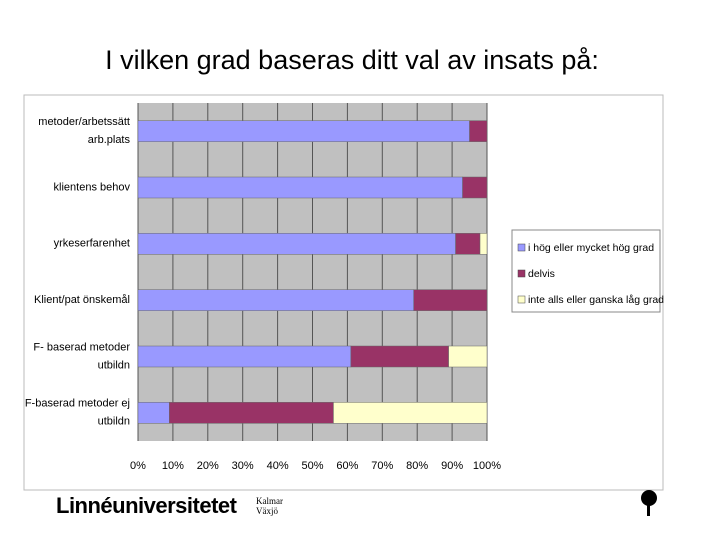 The width and height of the screenshot is (720, 540). What do you see at coordinates (382, 466) in the screenshot?
I see `x-tick-label: 70%` at bounding box center [382, 466].